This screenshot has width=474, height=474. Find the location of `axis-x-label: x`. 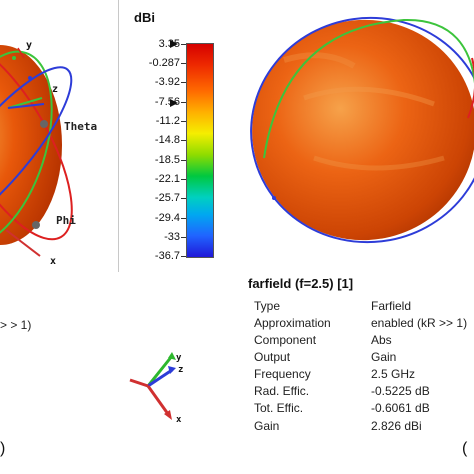

axis-x-label: x is located at coordinates (53, 261).